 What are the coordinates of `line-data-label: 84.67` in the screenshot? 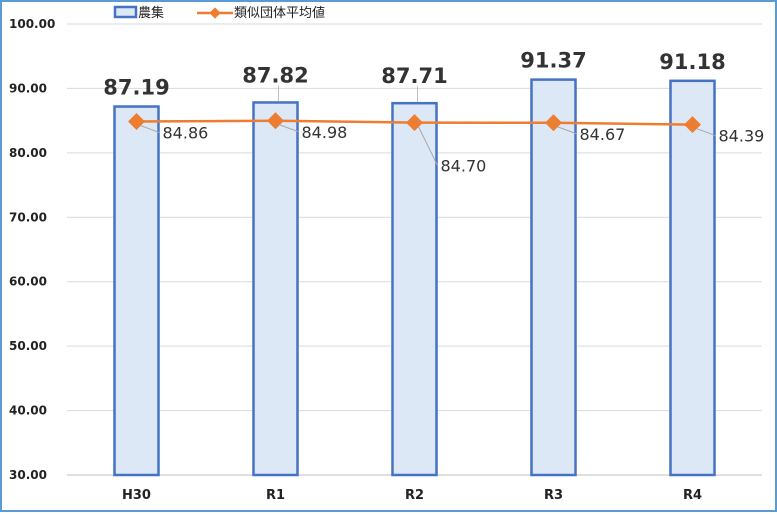 It's located at (603, 134).